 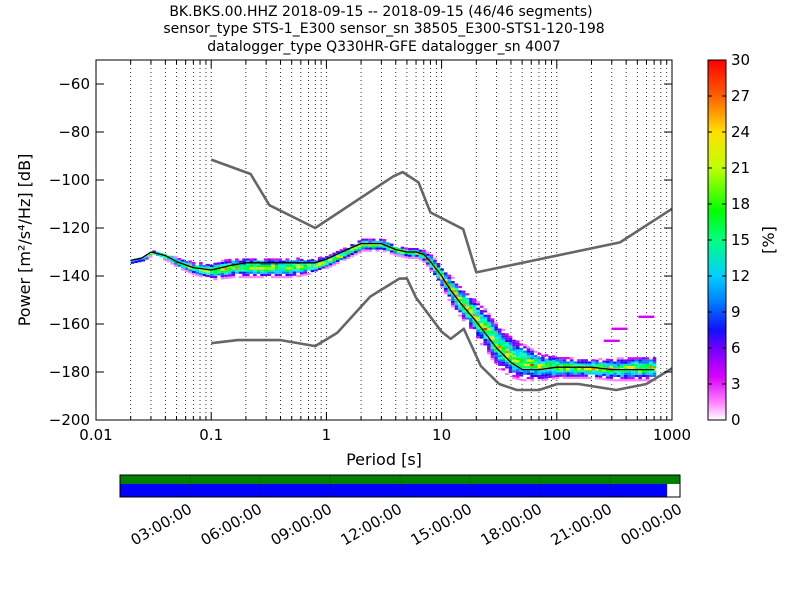 What do you see at coordinates (69, 372) in the screenshot?
I see `y-tick-label: −180` at bounding box center [69, 372].